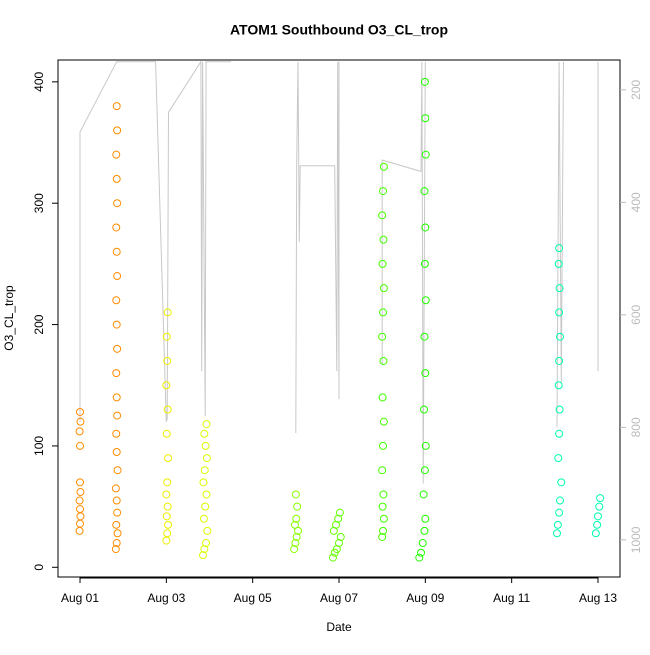 The height and width of the screenshot is (655, 650). I want to click on y2-tick-label: 1000, so click(636, 539).